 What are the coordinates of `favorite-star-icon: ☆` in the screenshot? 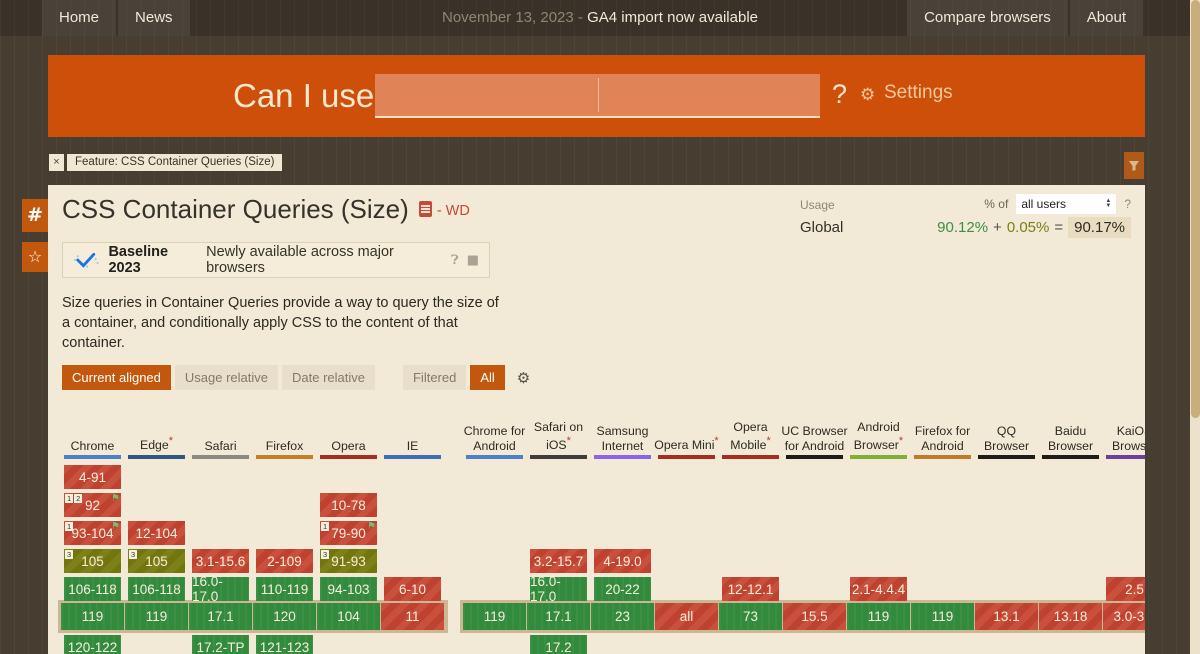 It's located at (35, 257).